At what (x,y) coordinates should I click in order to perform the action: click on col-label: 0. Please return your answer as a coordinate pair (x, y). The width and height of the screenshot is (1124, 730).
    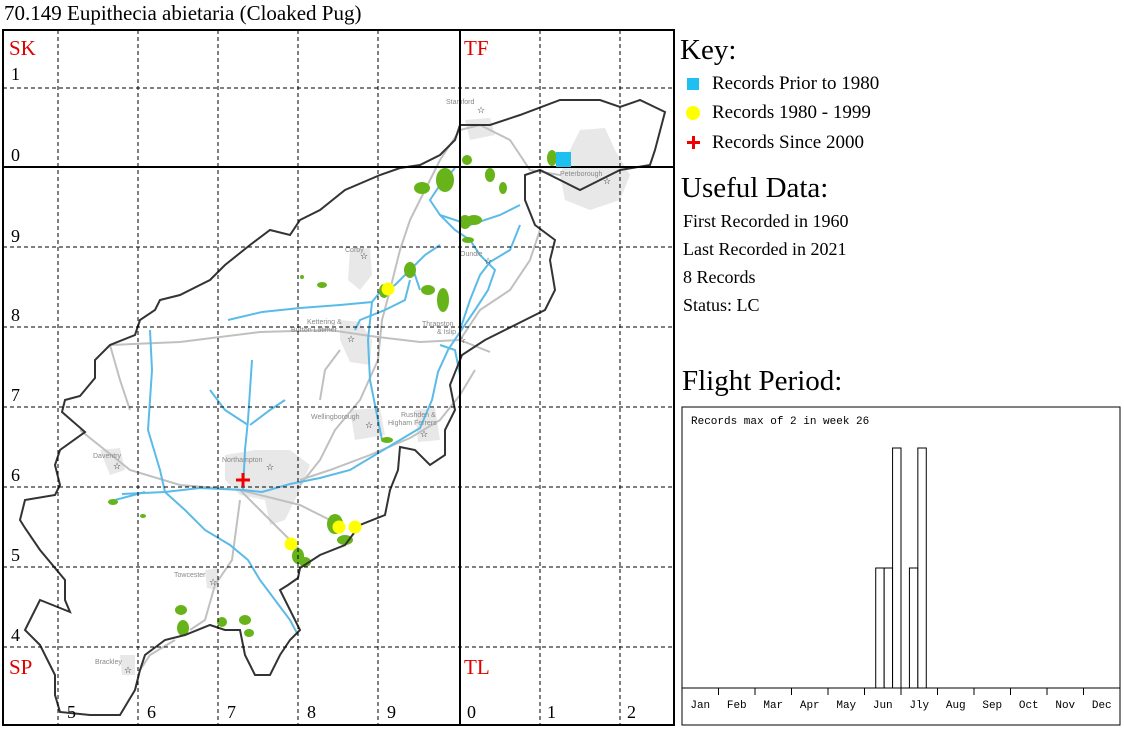
    Looking at the image, I should click on (471, 712).